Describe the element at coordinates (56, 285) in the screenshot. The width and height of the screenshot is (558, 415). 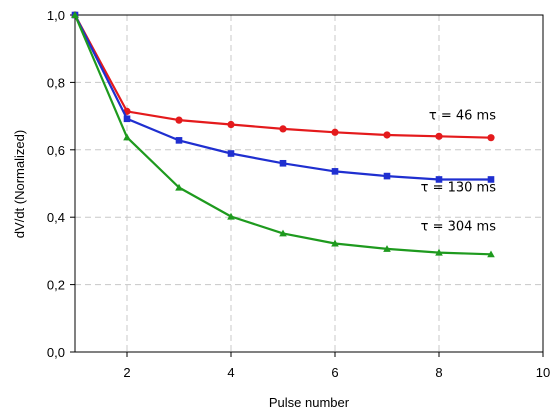
I see `y-tick-label: 0,2` at that location.